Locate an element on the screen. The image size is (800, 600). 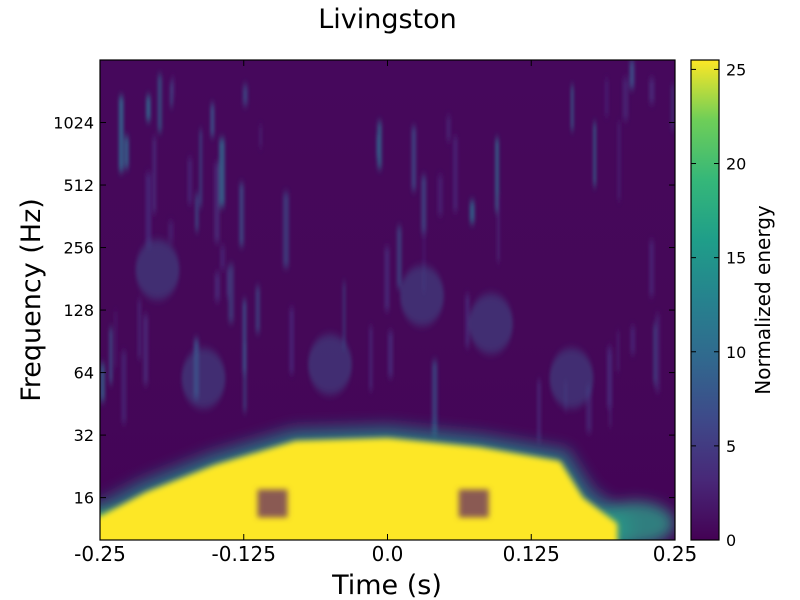
y-tick-label: 16 is located at coordinates (84, 498).